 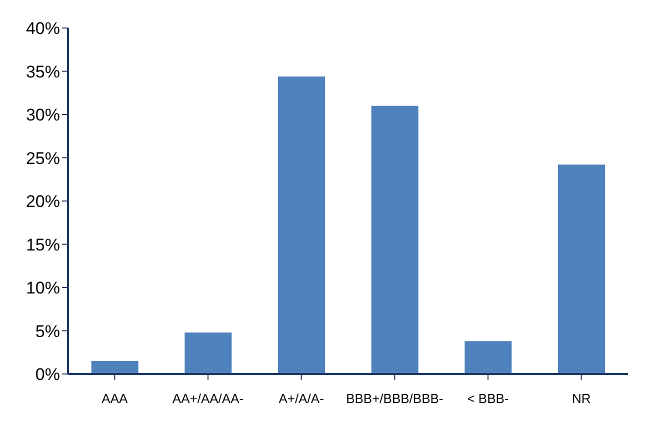 I want to click on x-tick-label: NR, so click(x=581, y=398).